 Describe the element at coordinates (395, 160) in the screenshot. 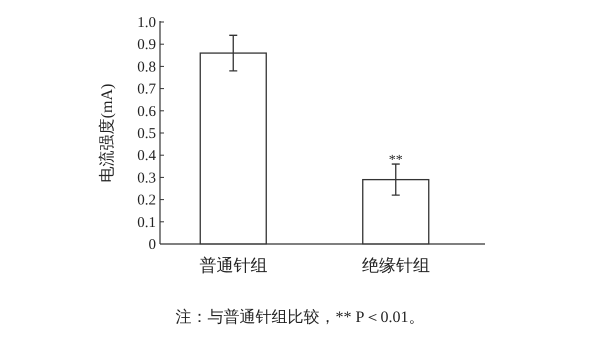

I see `annotation: **` at that location.